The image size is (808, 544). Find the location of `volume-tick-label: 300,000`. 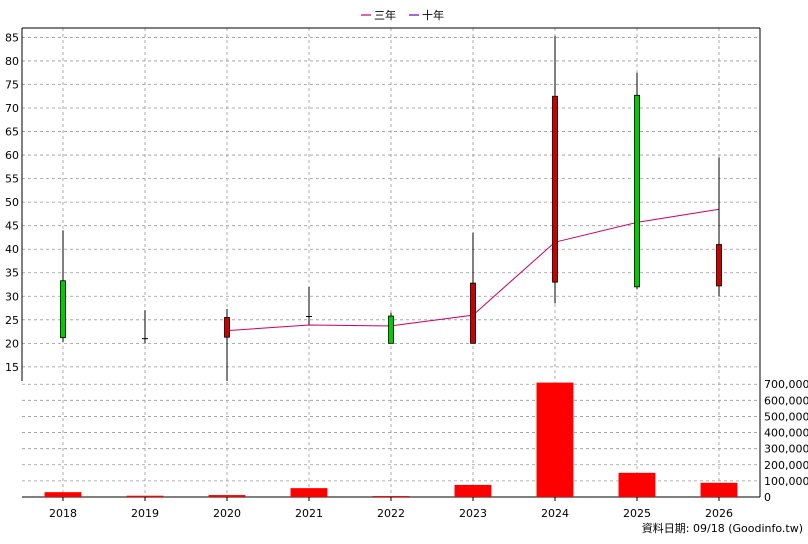

volume-tick-label: 300,000 is located at coordinates (786, 449).